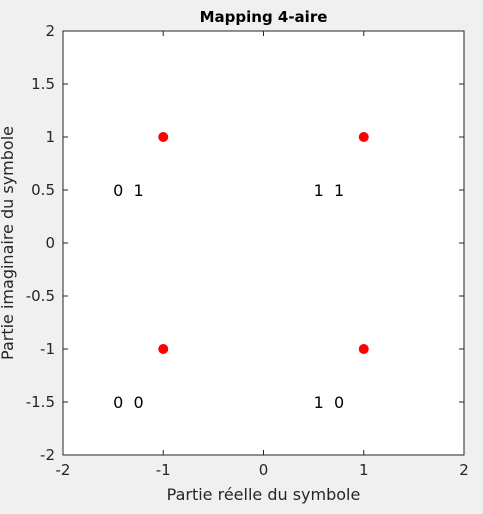 The height and width of the screenshot is (514, 483). I want to click on bit-label: 0 1, so click(128, 190).